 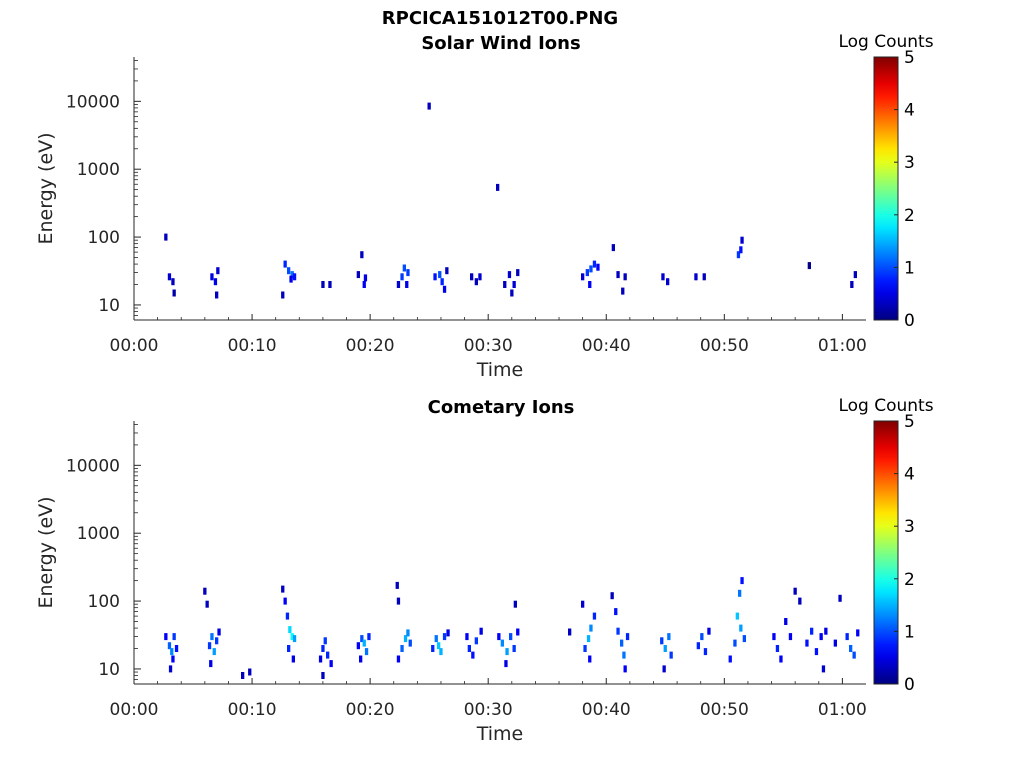 I want to click on y-axis-label: Energy (eV), so click(x=46, y=188).